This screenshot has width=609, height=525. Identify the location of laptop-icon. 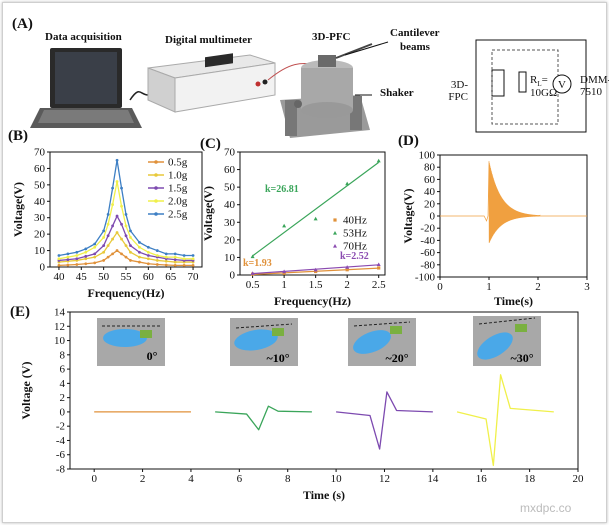
(86, 88).